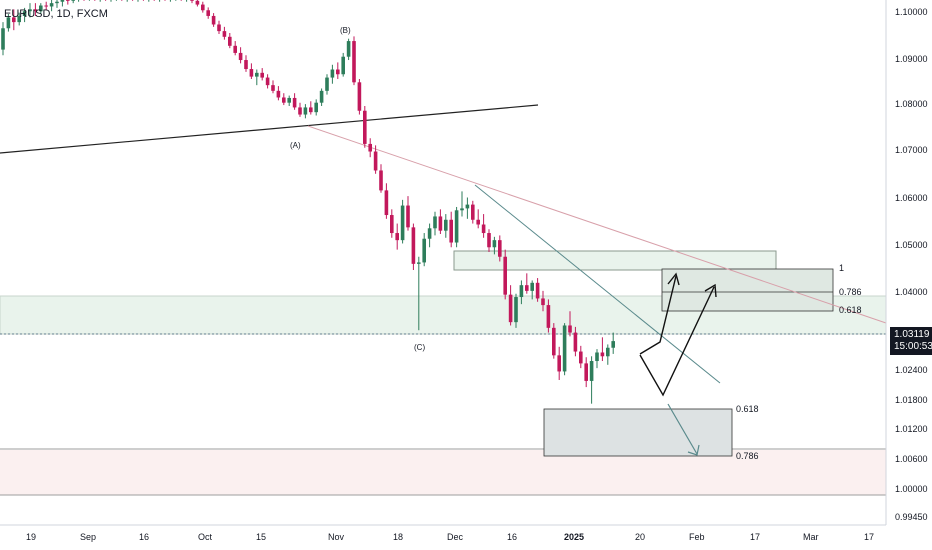 The image size is (932, 550). I want to click on price-tick: 1.05000, so click(911, 245).